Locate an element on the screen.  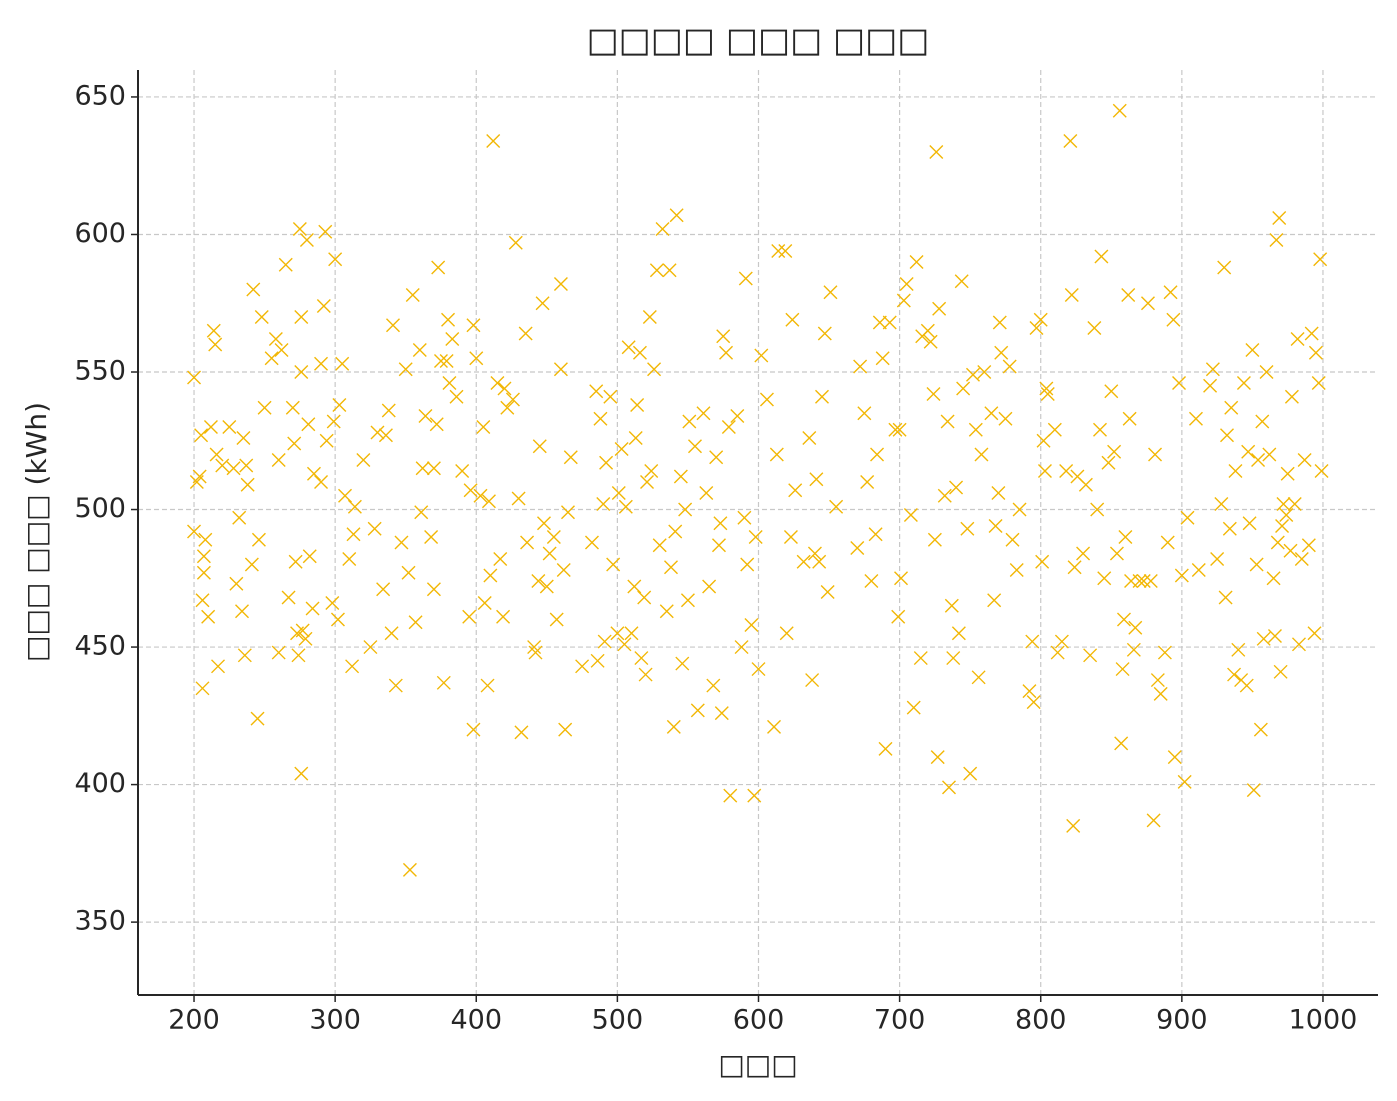
y-tick-label: 600 is located at coordinates (100, 233).